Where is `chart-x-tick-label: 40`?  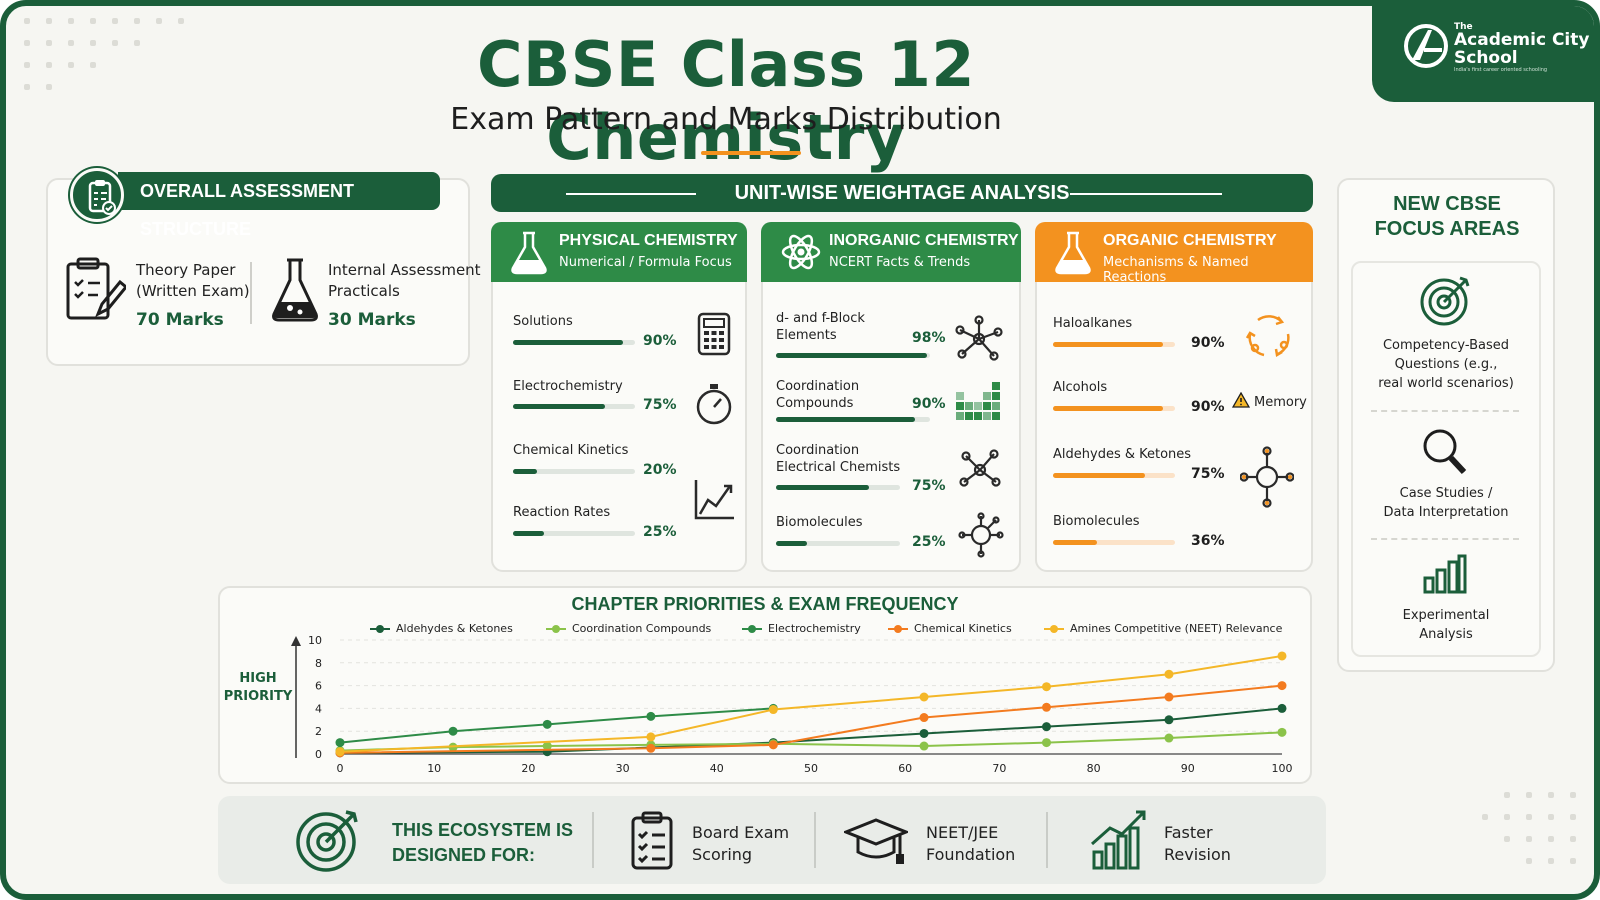
chart-x-tick-label: 40 is located at coordinates (717, 768).